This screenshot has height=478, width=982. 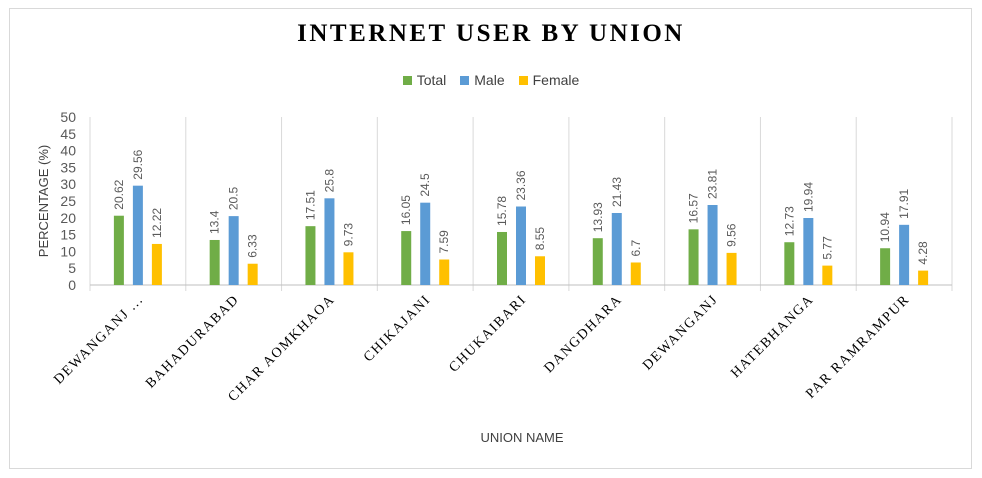 What do you see at coordinates (584, 334) in the screenshot?
I see `category-label: DANGDHARA` at bounding box center [584, 334].